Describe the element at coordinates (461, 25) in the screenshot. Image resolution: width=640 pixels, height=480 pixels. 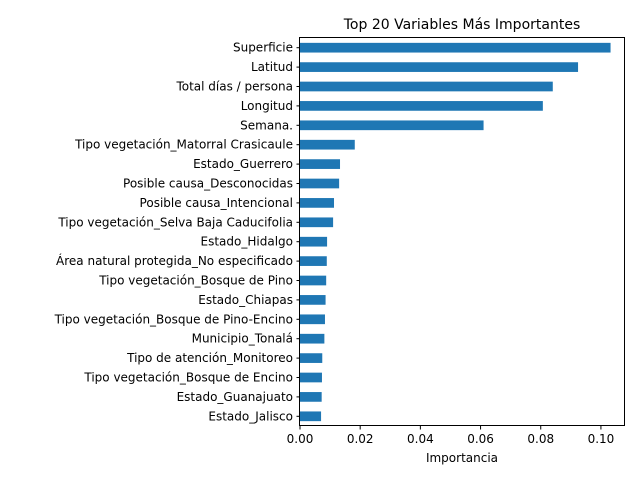
I see `chart-title: Top 20 Variables Más Importantes` at that location.